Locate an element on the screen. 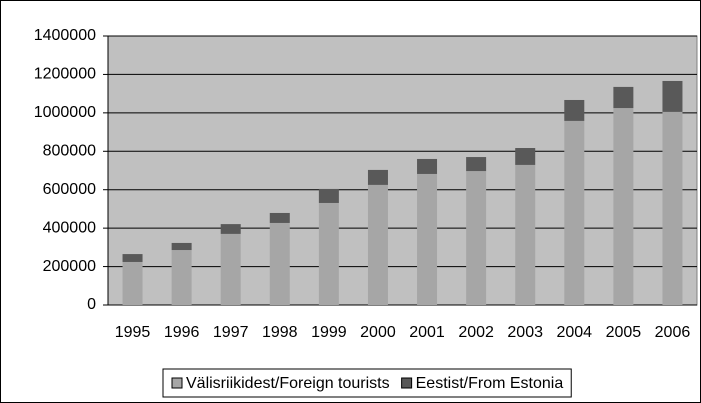  y-tick-label: 1400000 is located at coordinates (65, 35).